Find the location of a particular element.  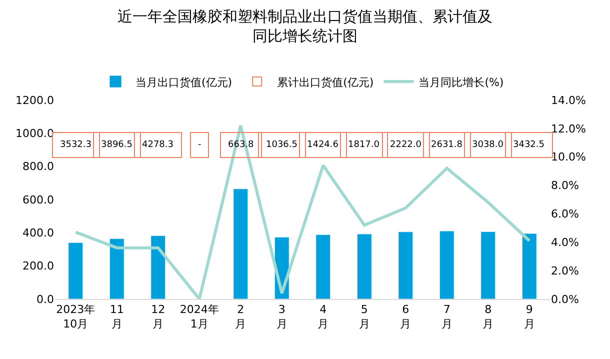

y-tick-label: 1000.0 is located at coordinates (35, 133).